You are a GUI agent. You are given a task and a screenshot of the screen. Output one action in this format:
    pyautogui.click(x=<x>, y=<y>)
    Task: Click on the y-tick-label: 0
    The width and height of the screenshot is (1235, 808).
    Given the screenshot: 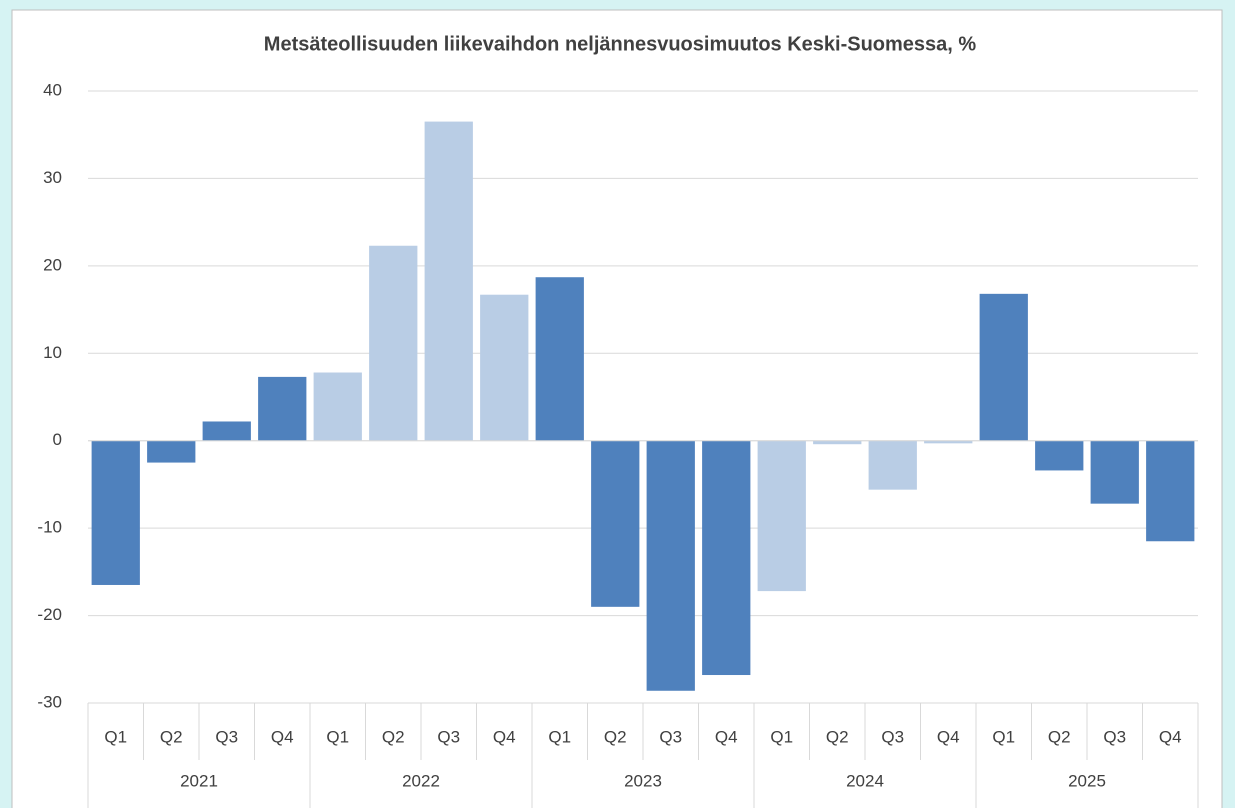 What is the action you would take?
    pyautogui.click(x=57, y=439)
    